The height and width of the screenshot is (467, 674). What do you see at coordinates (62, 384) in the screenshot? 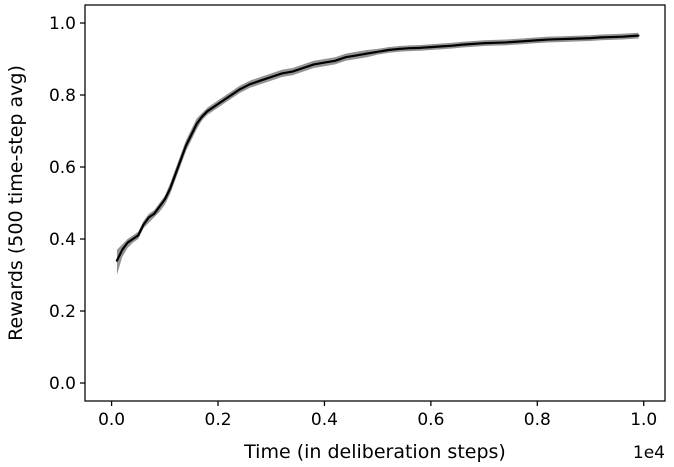
I see `y-tick-label: 0.0` at bounding box center [62, 384].